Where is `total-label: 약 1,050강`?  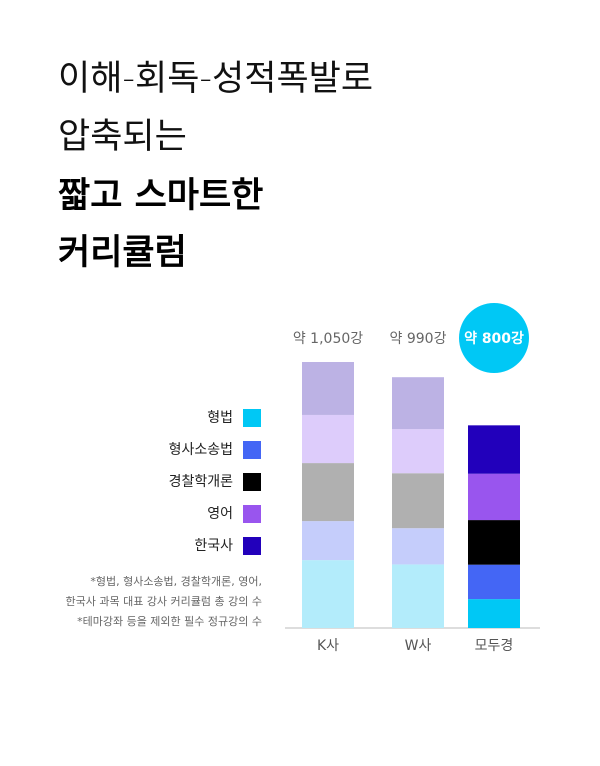 total-label: 약 1,050강 is located at coordinates (328, 339).